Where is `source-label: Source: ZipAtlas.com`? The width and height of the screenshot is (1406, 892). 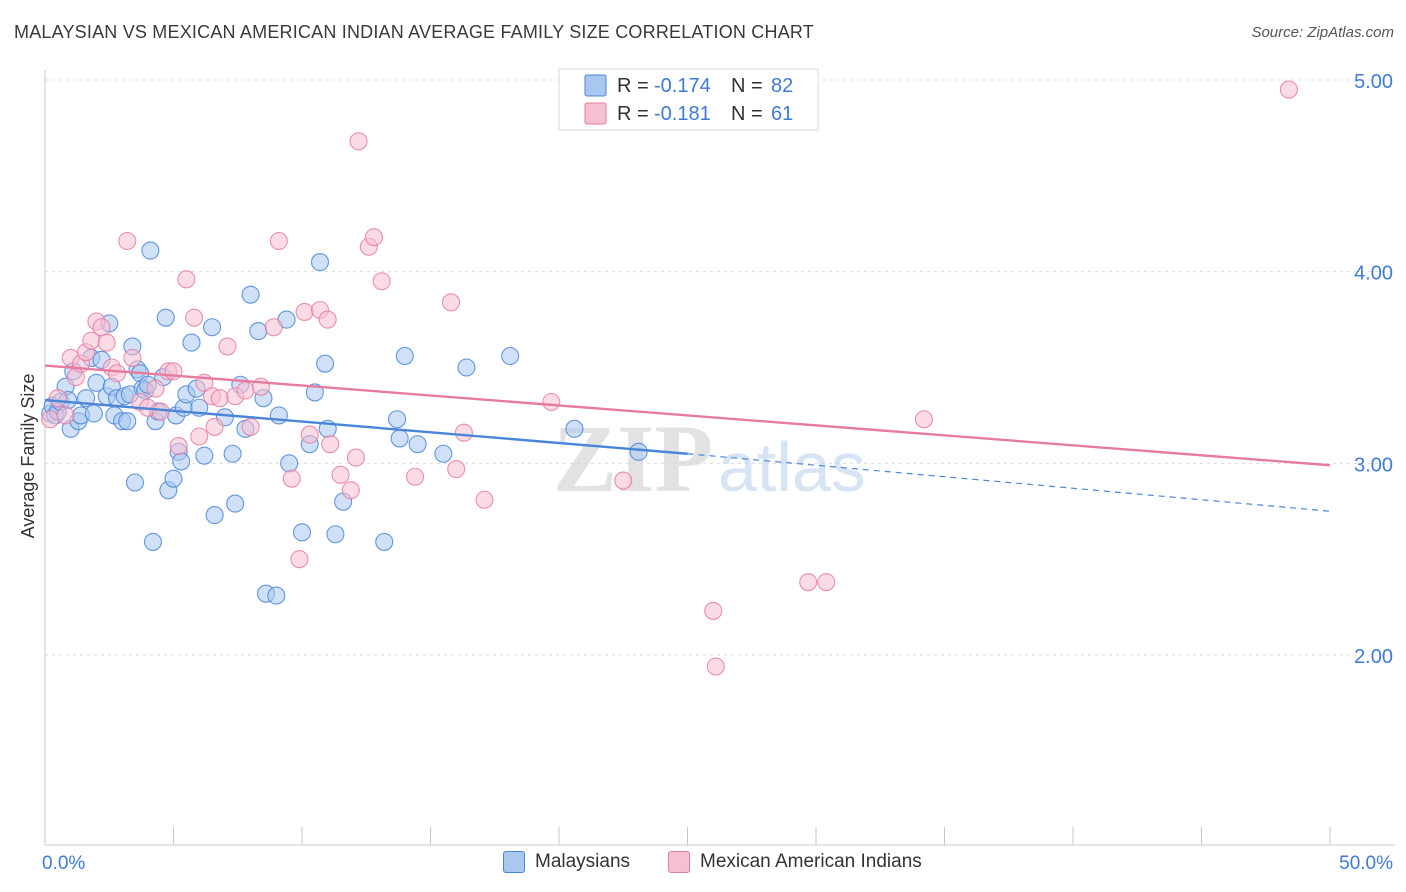
source-label: Source: ZipAtlas.com is located at coordinates (1322, 32).